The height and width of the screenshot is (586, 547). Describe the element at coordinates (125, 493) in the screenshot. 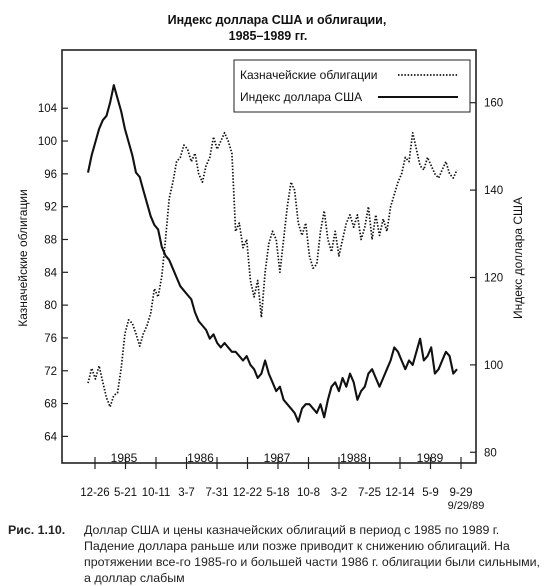

I see `x-tick-label: 5-21` at that location.